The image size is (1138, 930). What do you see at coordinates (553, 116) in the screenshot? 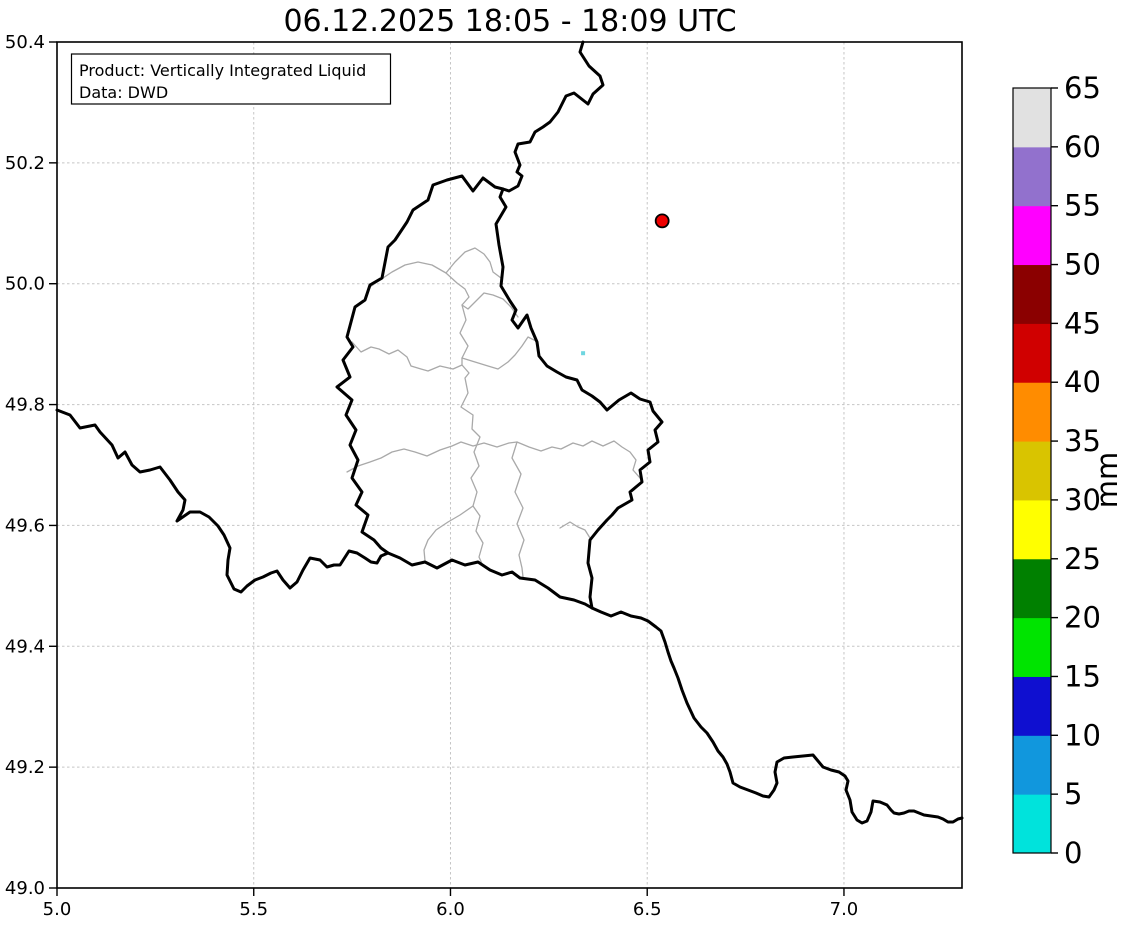
I see `border-belgium-germany` at bounding box center [553, 116].